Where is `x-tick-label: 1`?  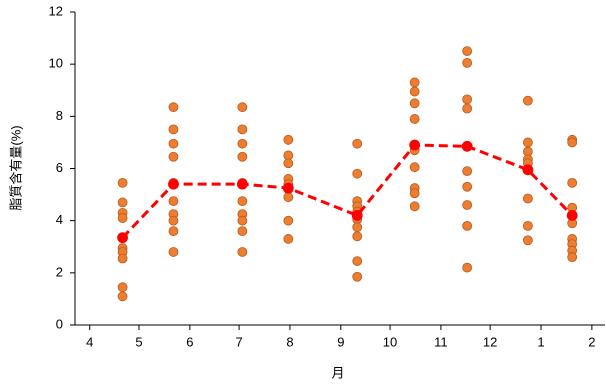
x-tick-label: 1 is located at coordinates (540, 341).